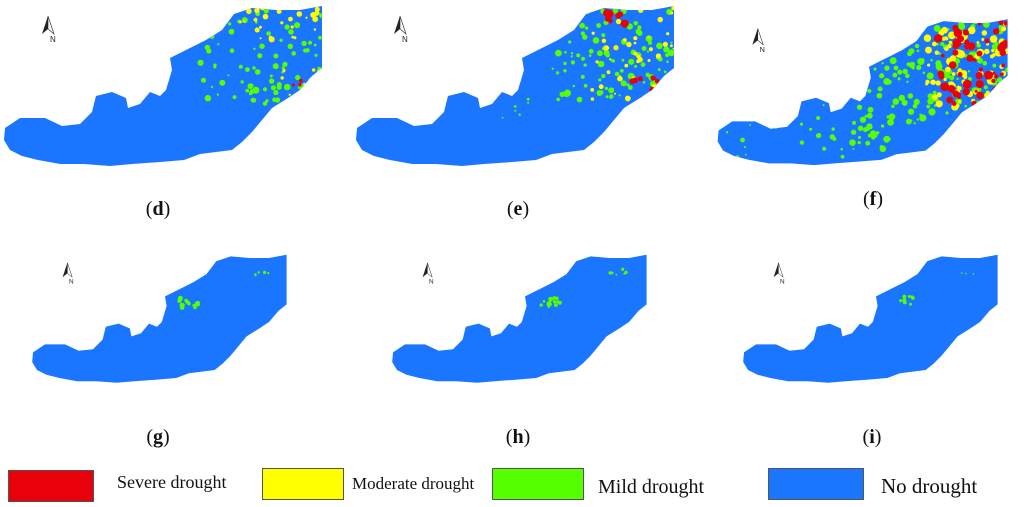  What do you see at coordinates (158, 209) in the screenshot?
I see `caption-d: (d)` at bounding box center [158, 209].